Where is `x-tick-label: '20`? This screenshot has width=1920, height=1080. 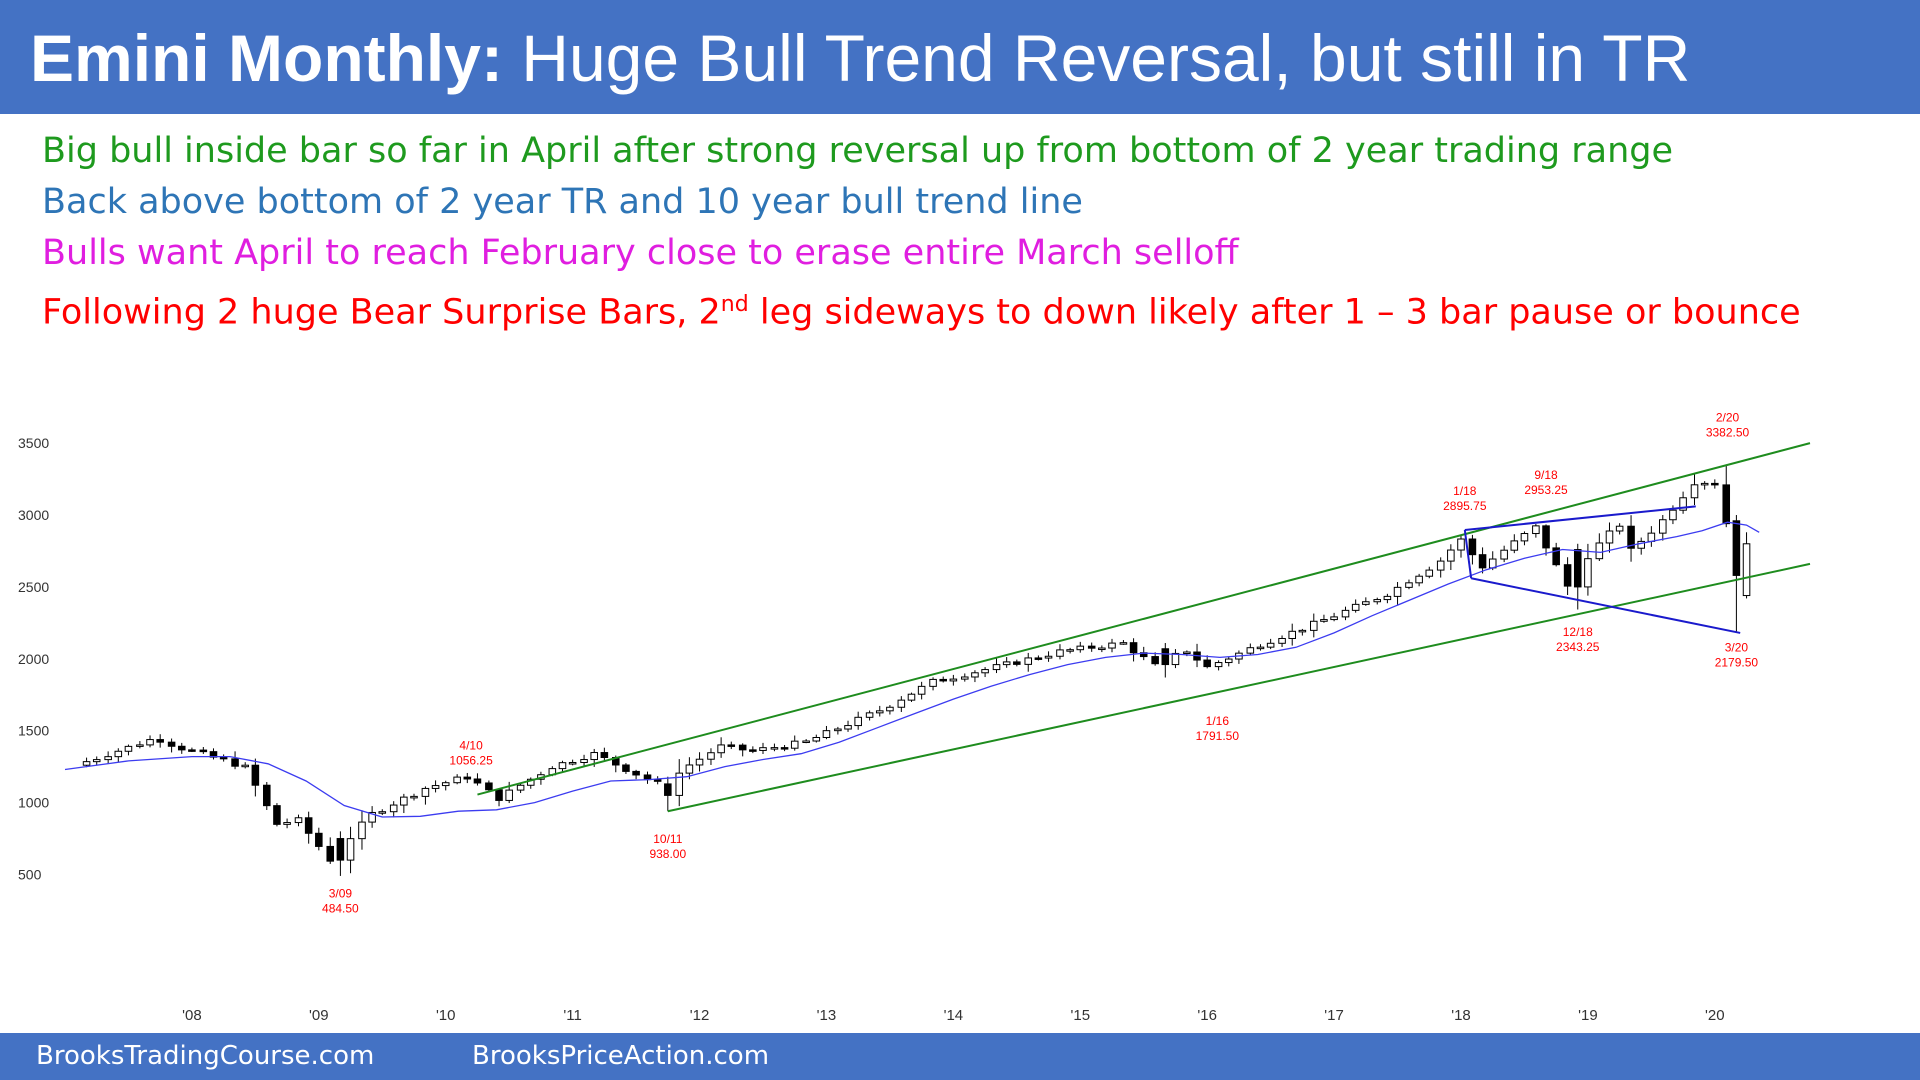 x-tick-label: '20 is located at coordinates (1715, 1015).